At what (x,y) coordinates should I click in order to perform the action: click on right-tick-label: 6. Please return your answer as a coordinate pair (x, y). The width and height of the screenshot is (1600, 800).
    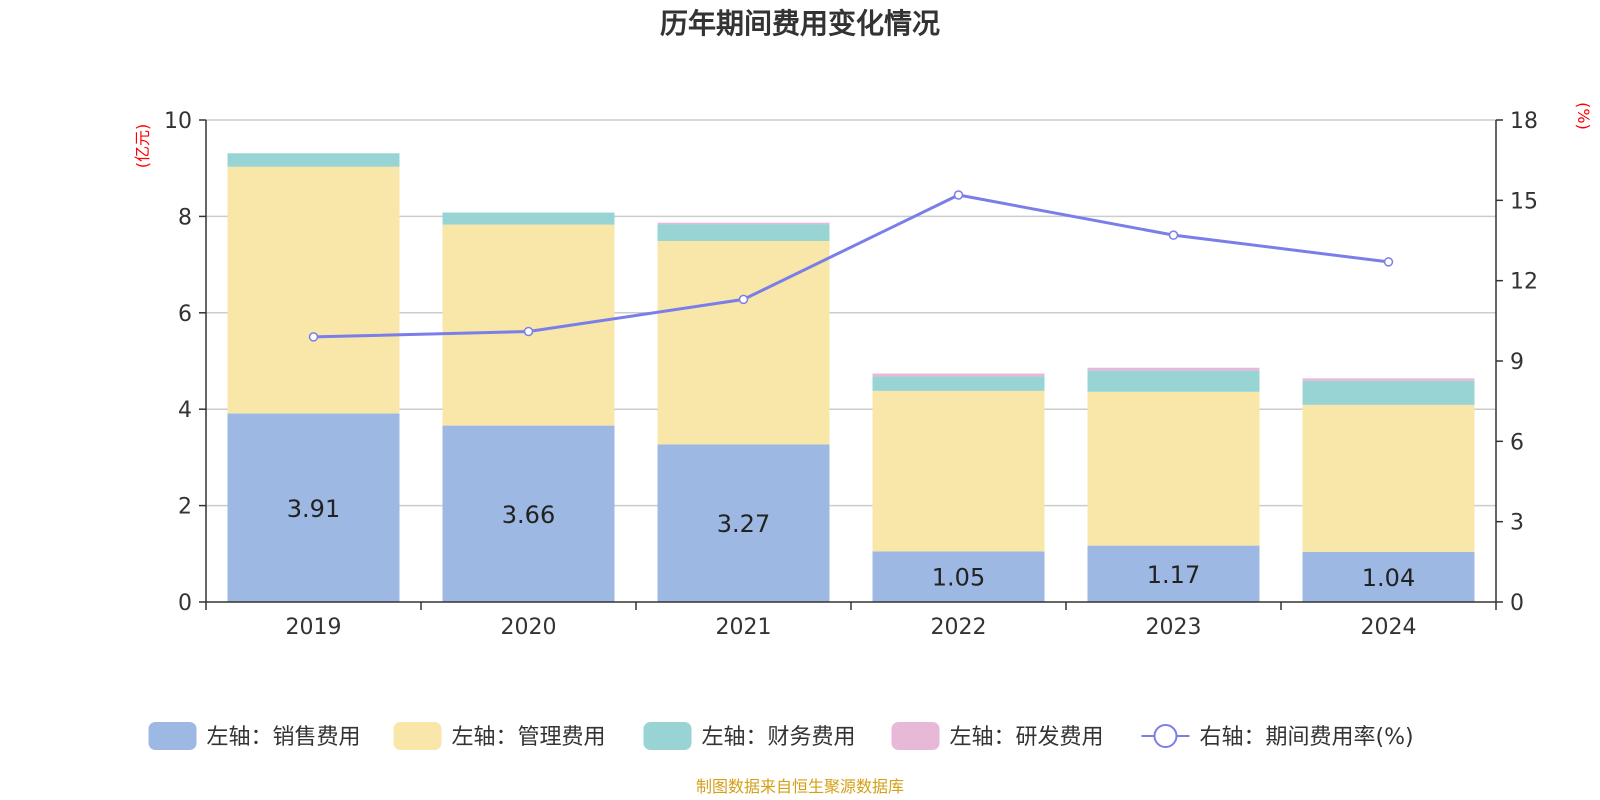
    Looking at the image, I should click on (1517, 442).